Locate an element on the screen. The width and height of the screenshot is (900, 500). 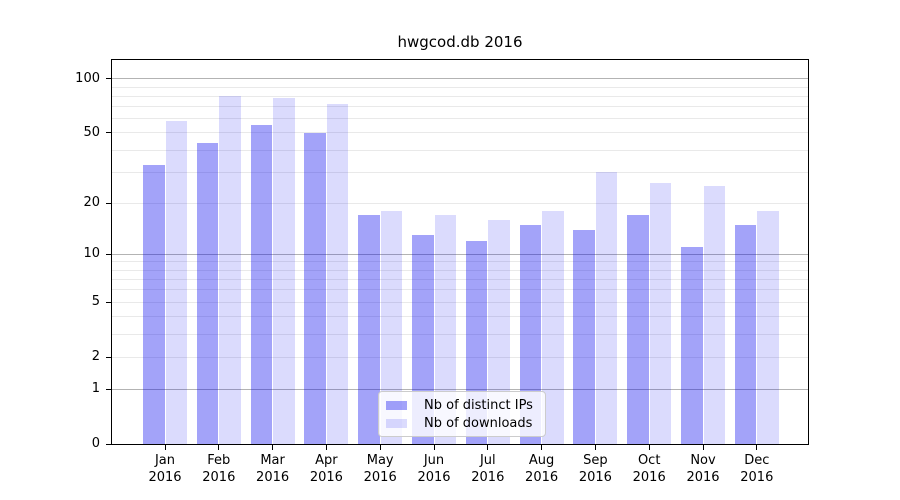
x-tick-label-jan-2016: Jan 2016 is located at coordinates (165, 469).